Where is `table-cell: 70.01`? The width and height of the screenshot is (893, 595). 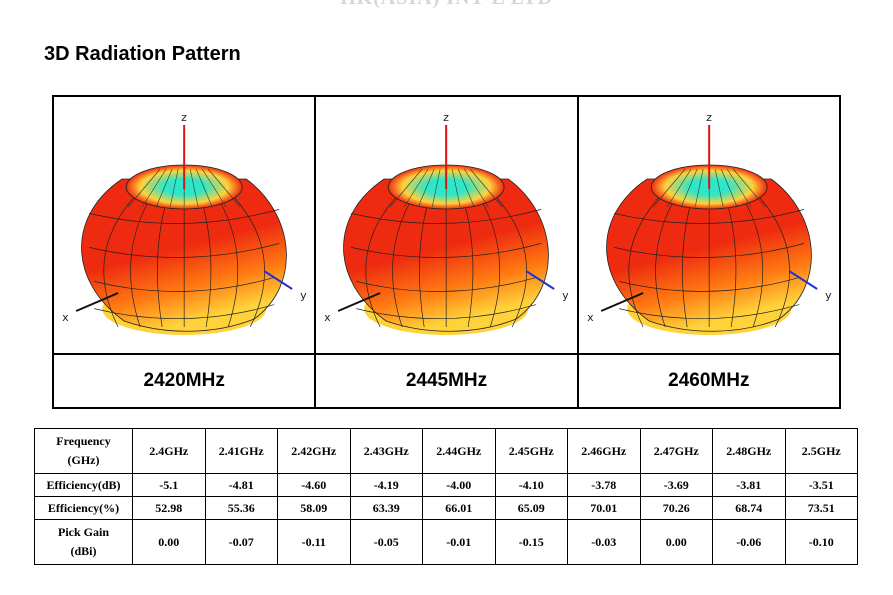 table-cell: 70.01 is located at coordinates (604, 508).